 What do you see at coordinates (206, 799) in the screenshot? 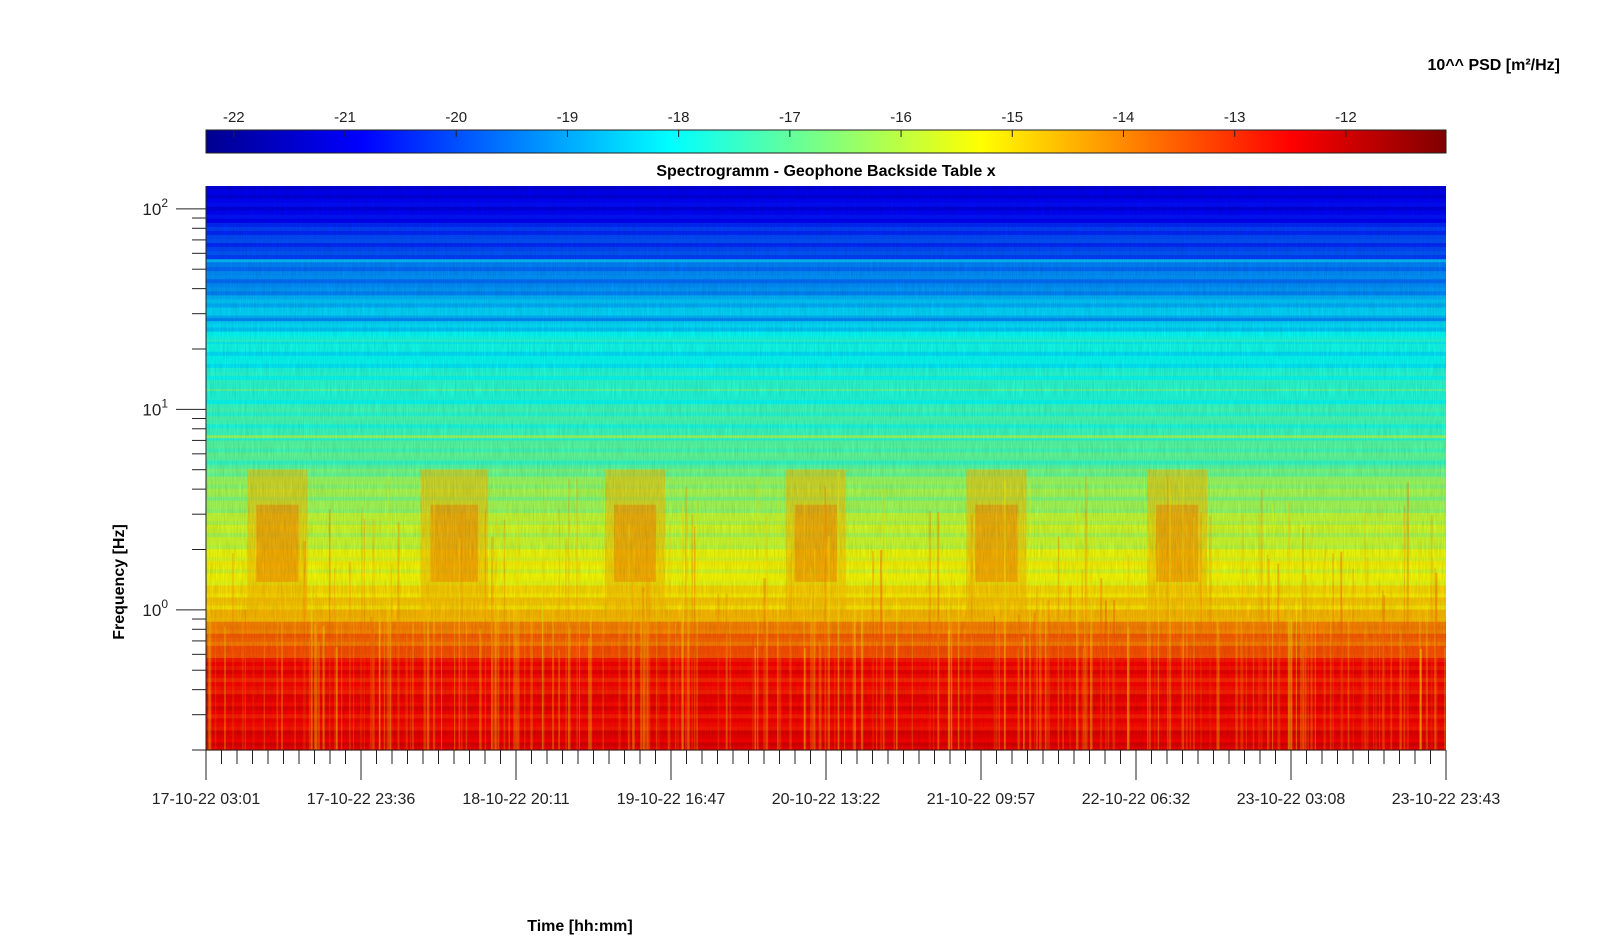
I see `x-tick-label: 17-10-22 03:01` at bounding box center [206, 799].